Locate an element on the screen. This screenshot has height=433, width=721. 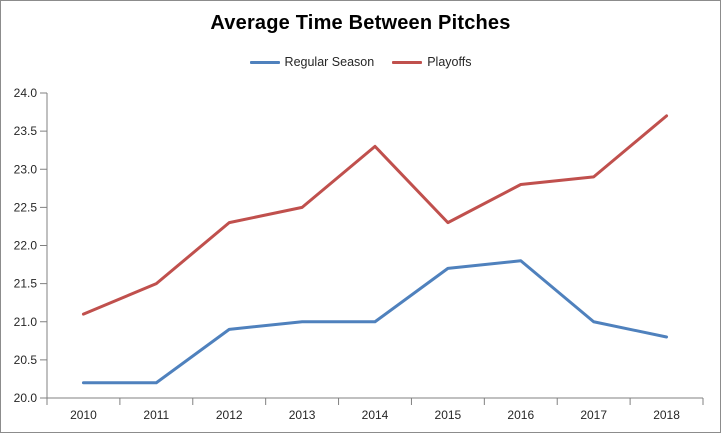
x-axis-tick-label: 2015 is located at coordinates (448, 415).